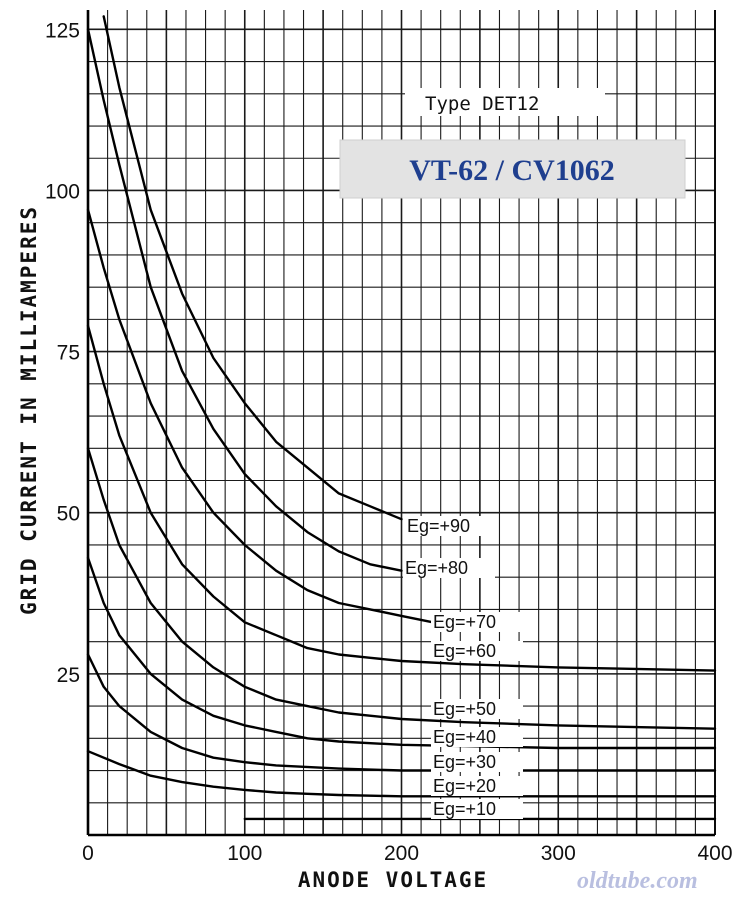  Describe the element at coordinates (464, 737) in the screenshot. I see `curve-label: Eg=+40` at that location.